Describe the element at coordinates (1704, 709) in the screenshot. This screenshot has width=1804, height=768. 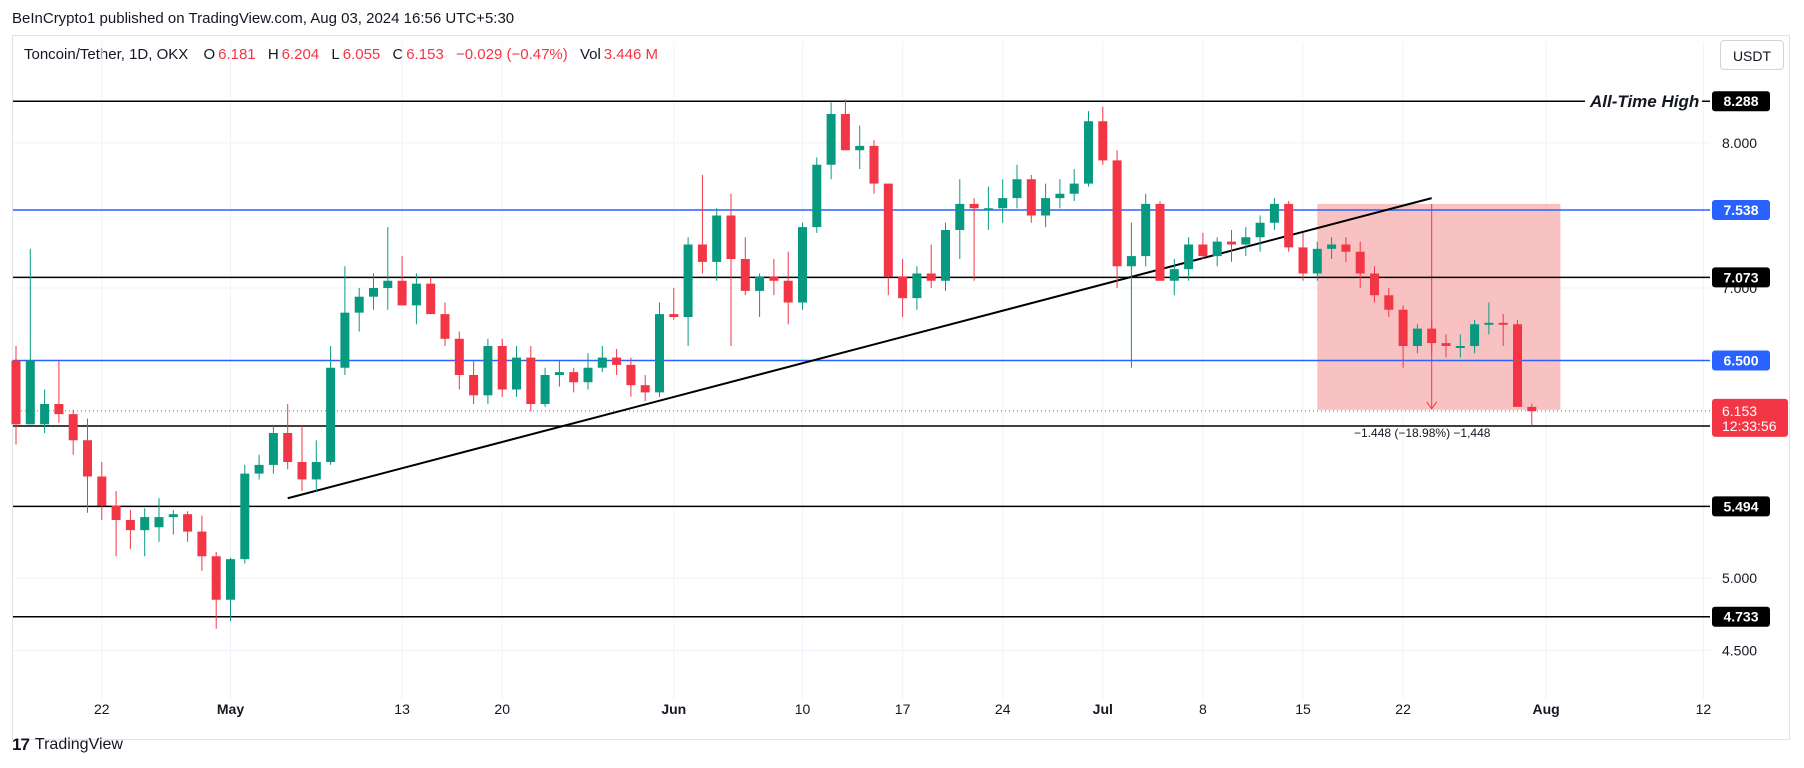
I see `x-tick-label: 12` at that location.